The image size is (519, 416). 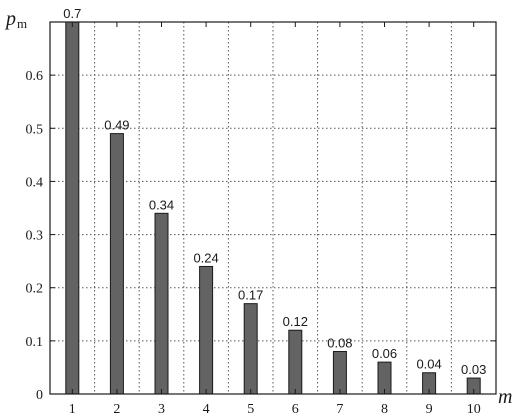 I want to click on x-tick-label: 7, so click(x=339, y=409).